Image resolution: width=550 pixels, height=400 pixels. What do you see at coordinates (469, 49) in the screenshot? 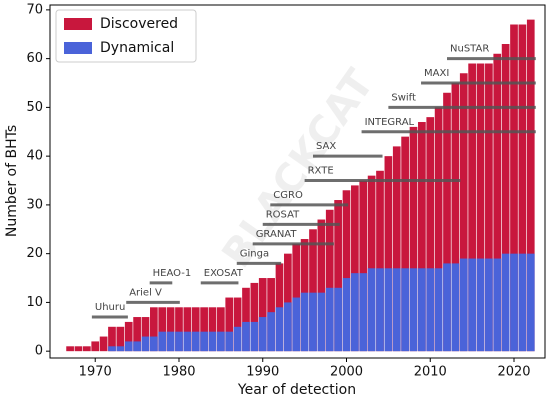
I see `mission-label: NuSTAR` at bounding box center [469, 49].